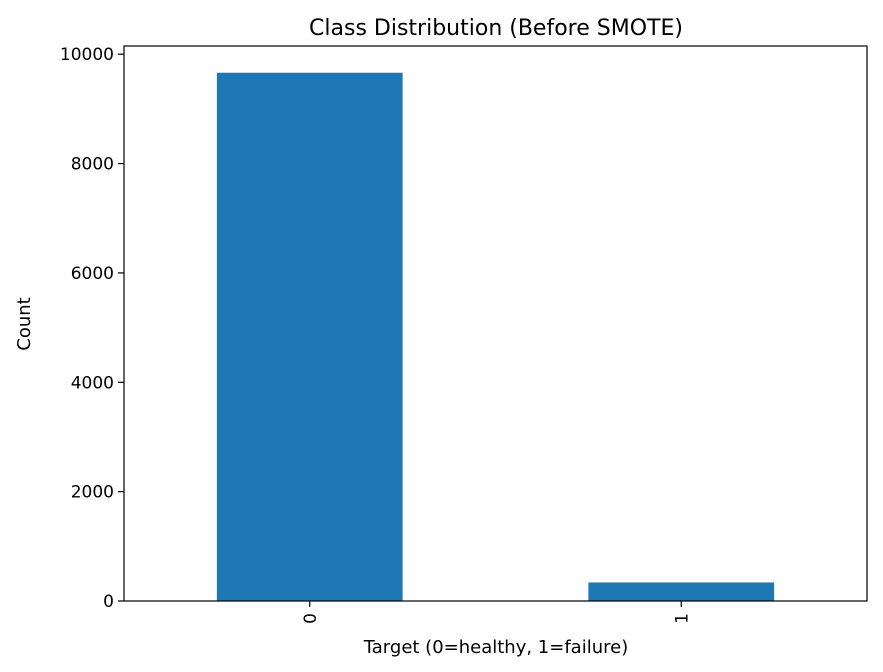 Image resolution: width=883 pixels, height=672 pixels. Describe the element at coordinates (92, 493) in the screenshot. I see `y-tick-label: 2000` at that location.